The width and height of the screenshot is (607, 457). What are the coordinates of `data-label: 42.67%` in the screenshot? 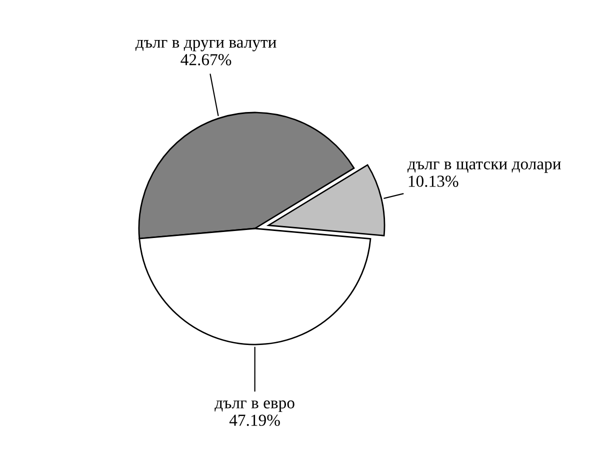 It's located at (206, 60).